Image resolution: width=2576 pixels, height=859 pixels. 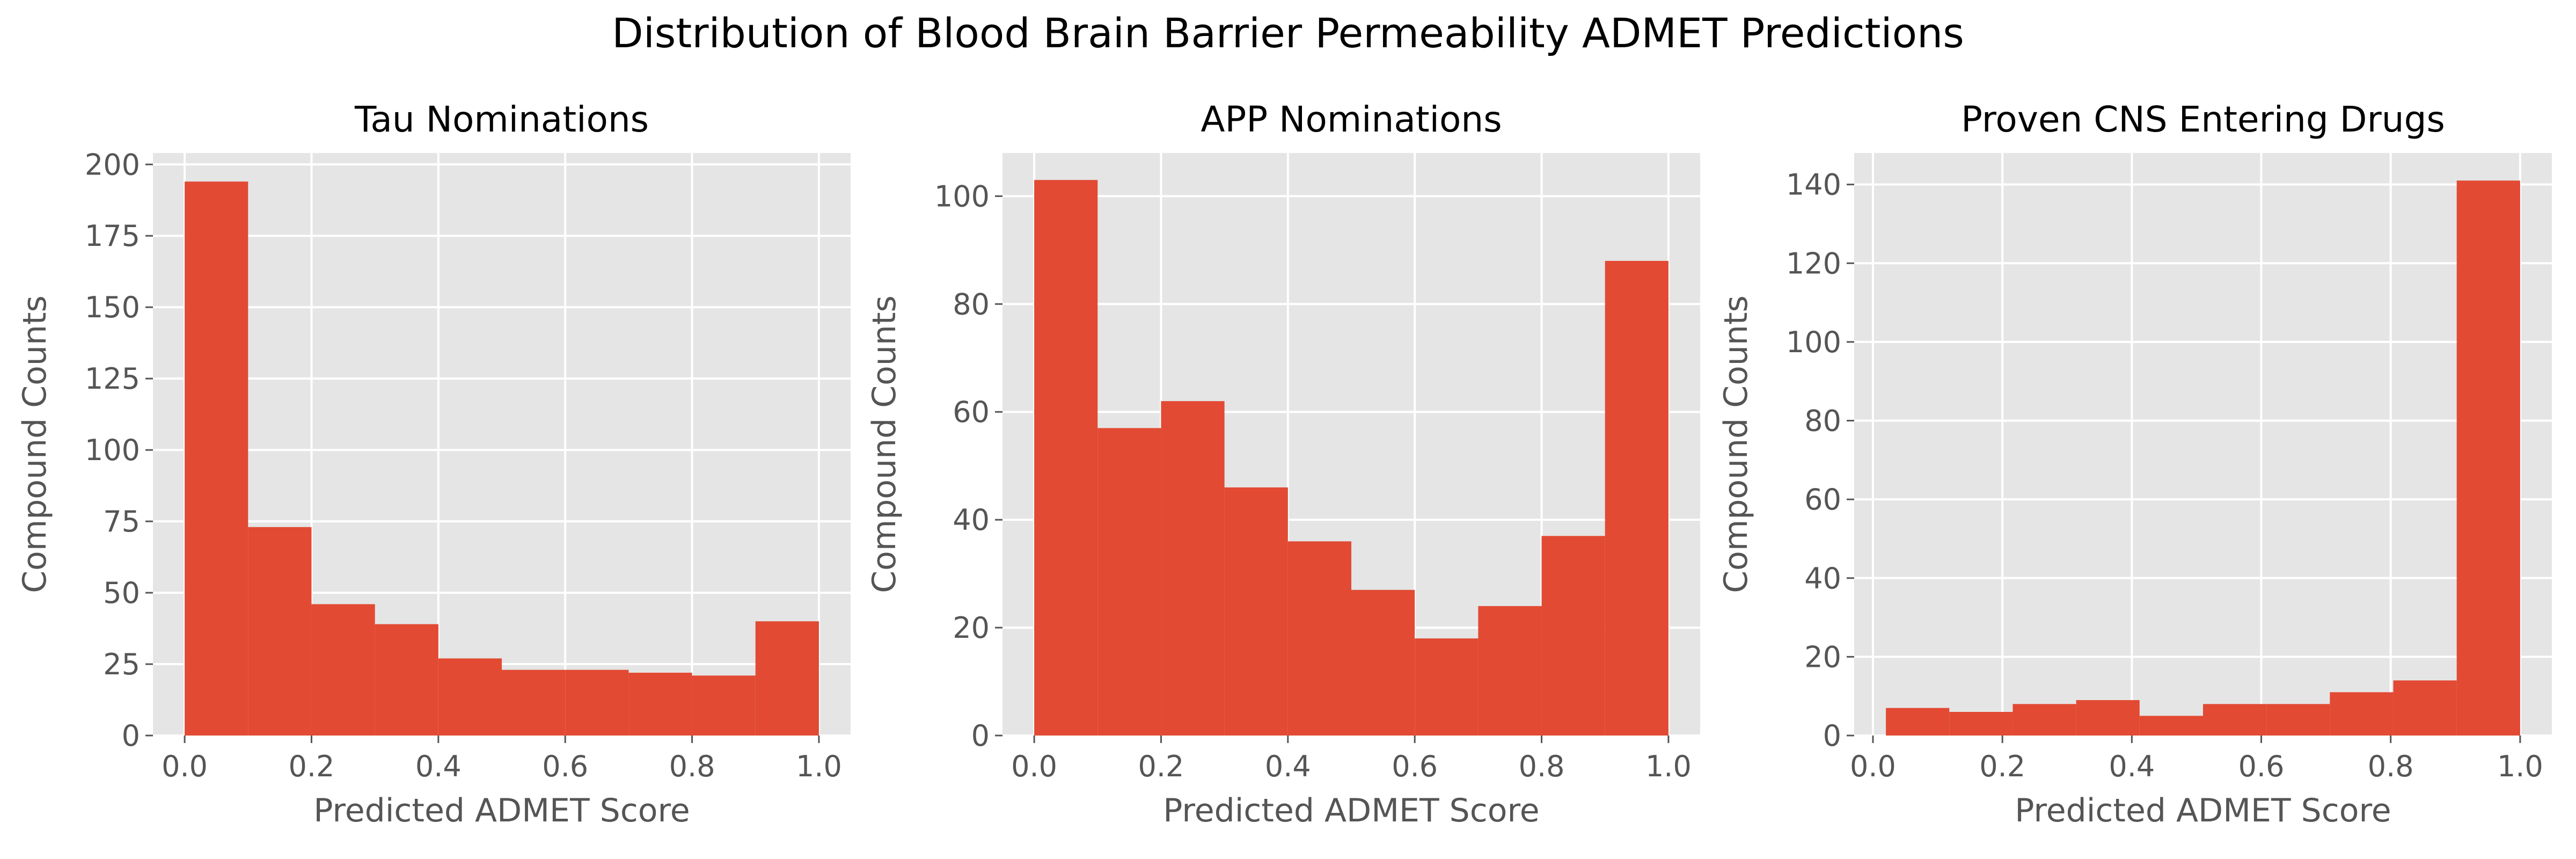 I want to click on y-tick-label: 125, so click(x=112, y=379).